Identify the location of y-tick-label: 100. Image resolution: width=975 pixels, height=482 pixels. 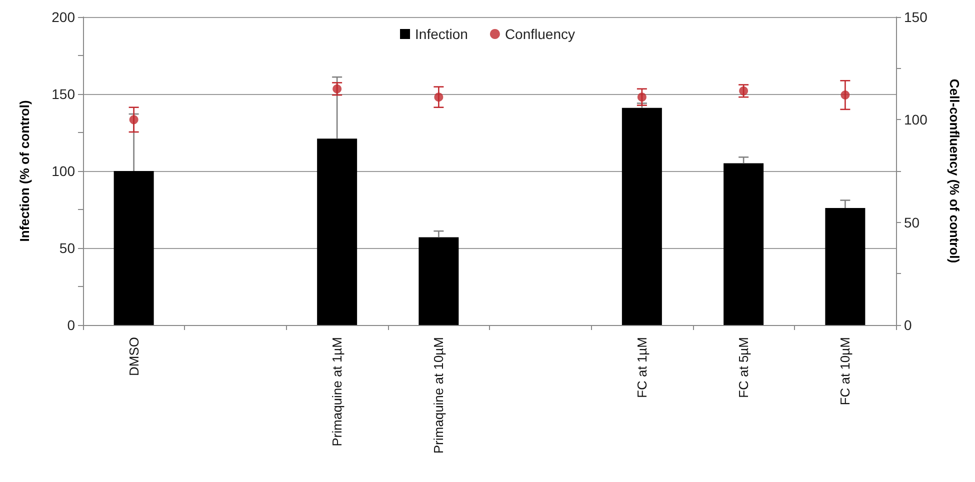
(64, 171).